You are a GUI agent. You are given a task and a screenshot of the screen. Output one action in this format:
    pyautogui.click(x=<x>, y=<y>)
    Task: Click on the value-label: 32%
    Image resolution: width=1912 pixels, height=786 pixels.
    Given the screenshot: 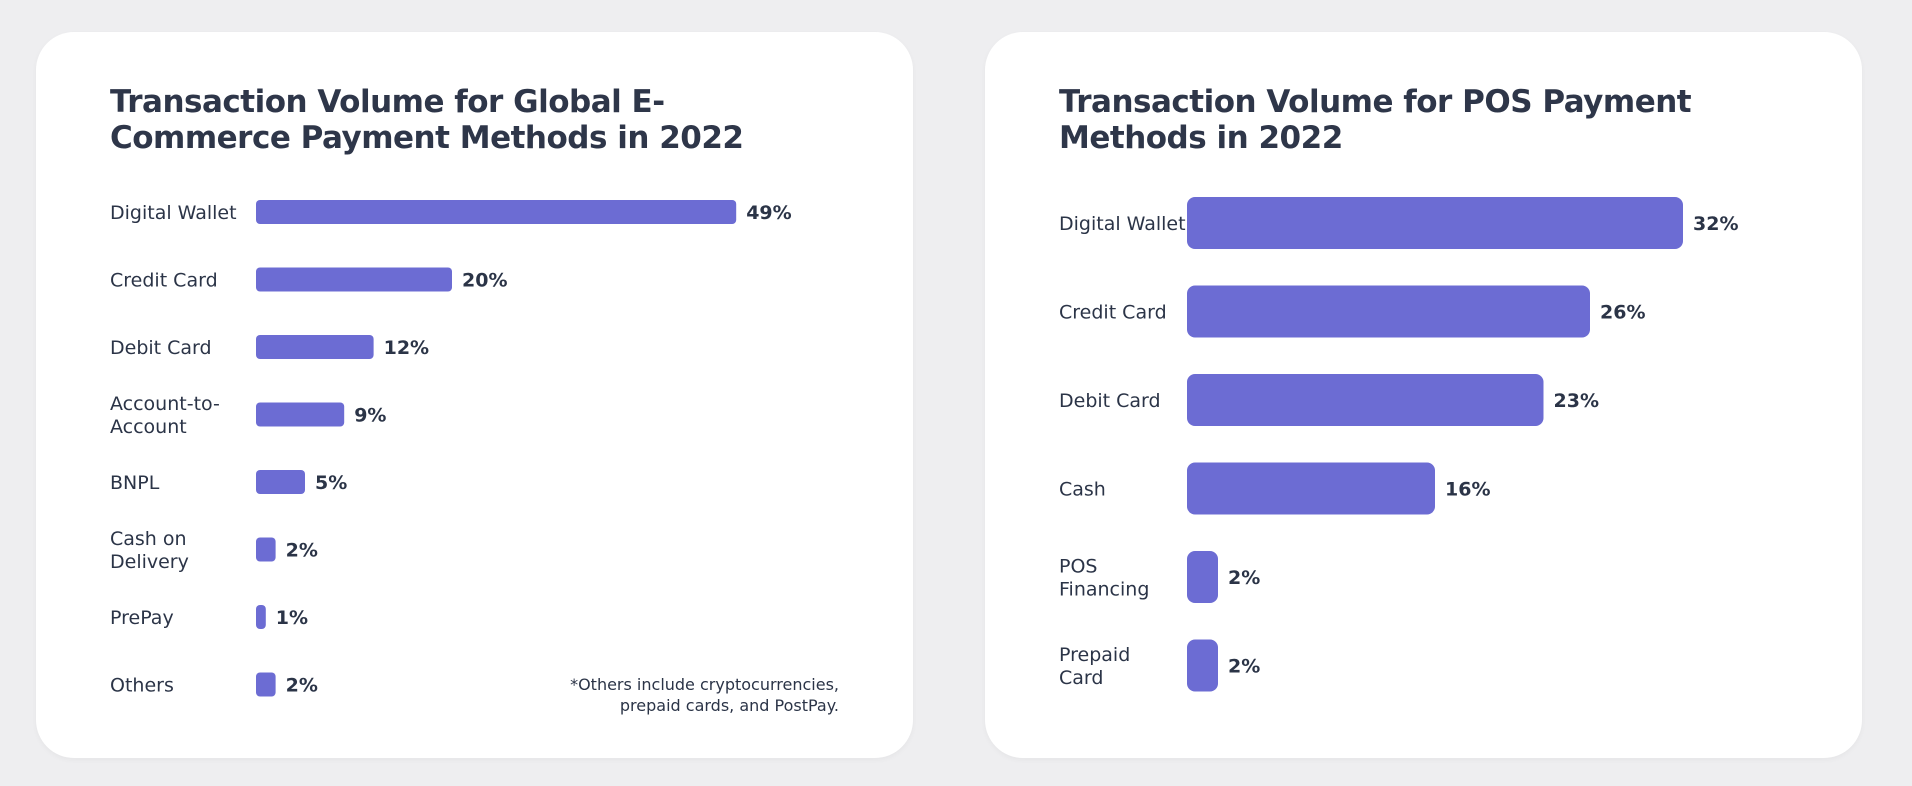 What is the action you would take?
    pyautogui.click(x=1715, y=224)
    